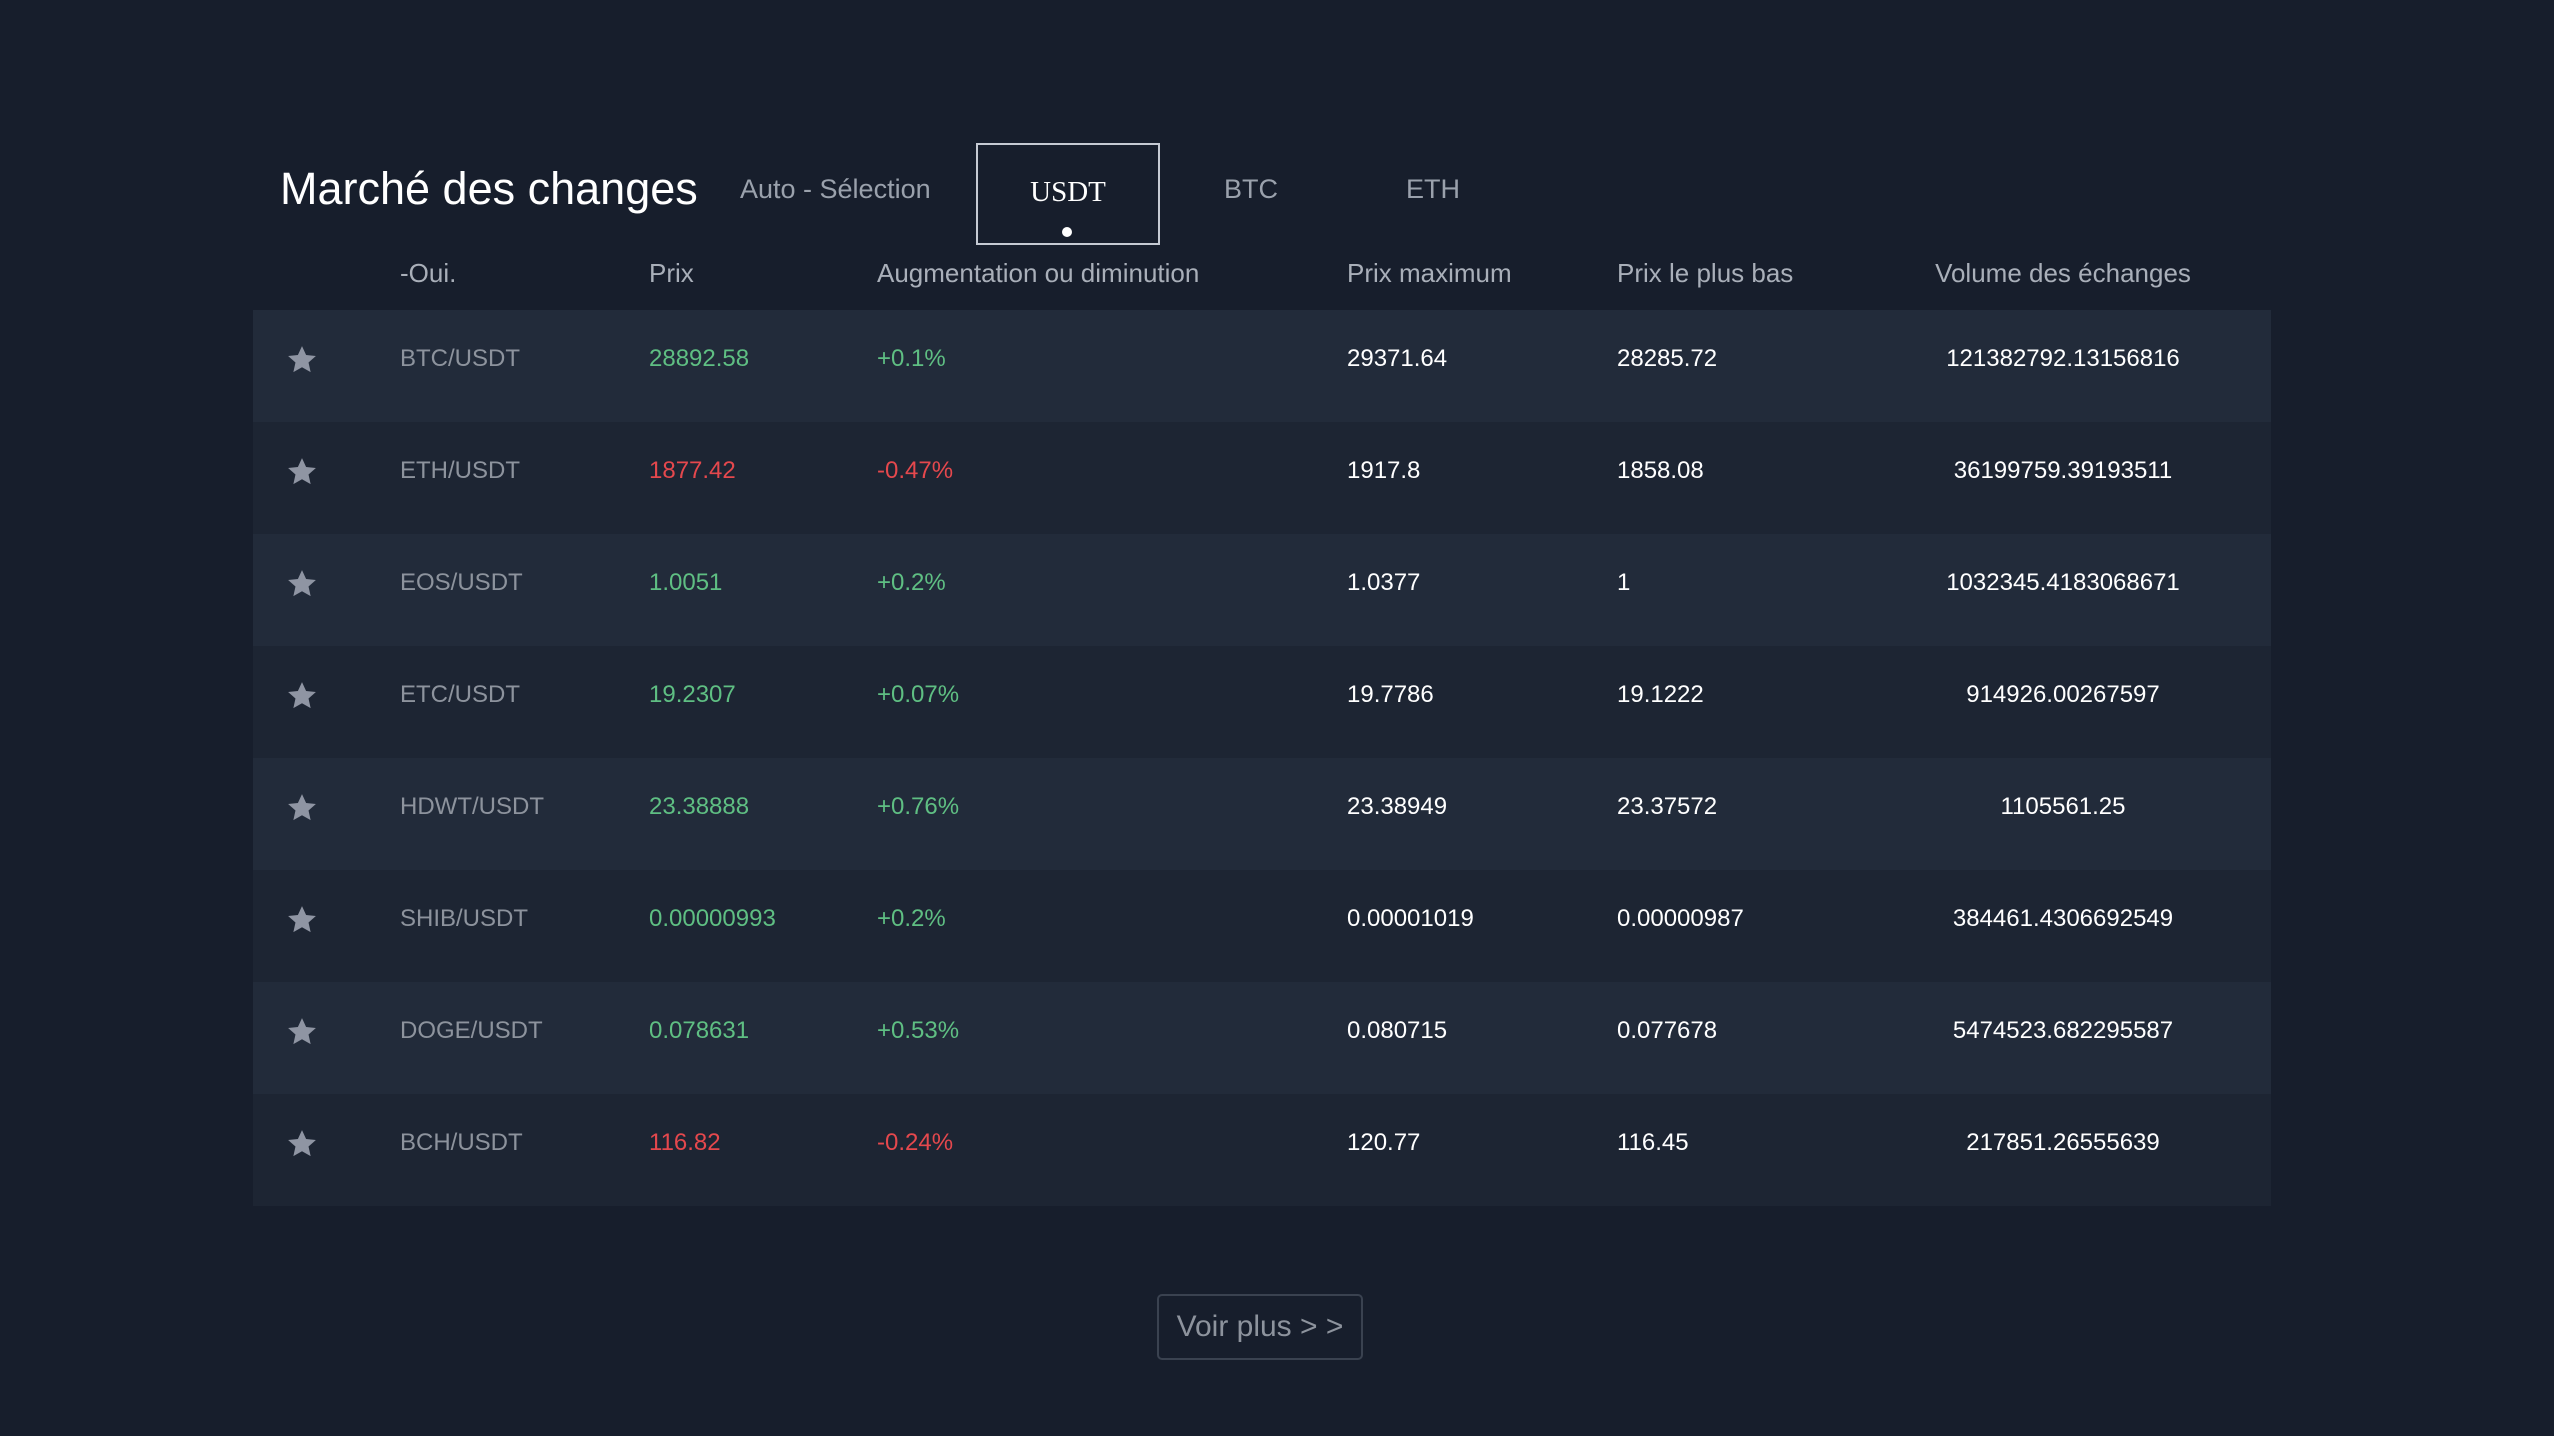  I want to click on tab-btc: BTC, so click(1251, 189).